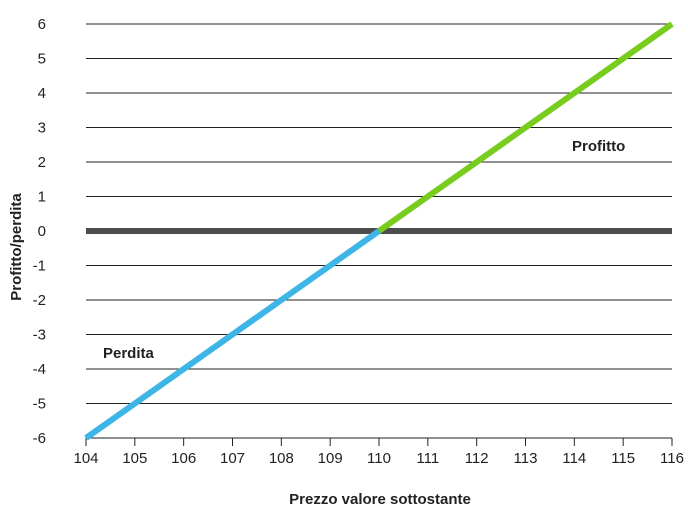 The width and height of the screenshot is (688, 512). Describe the element at coordinates (39, 404) in the screenshot. I see `y-tick-label: -5` at that location.